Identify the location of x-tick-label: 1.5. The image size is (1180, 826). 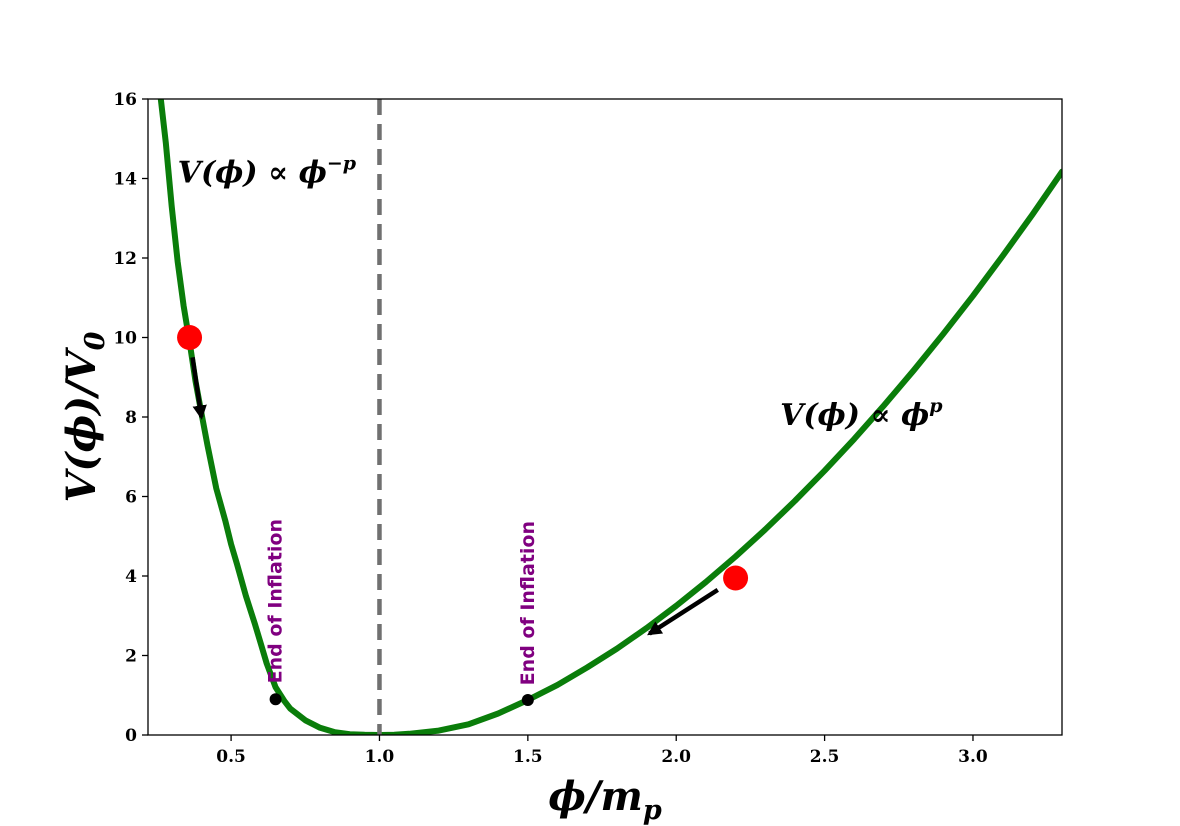
(528, 757).